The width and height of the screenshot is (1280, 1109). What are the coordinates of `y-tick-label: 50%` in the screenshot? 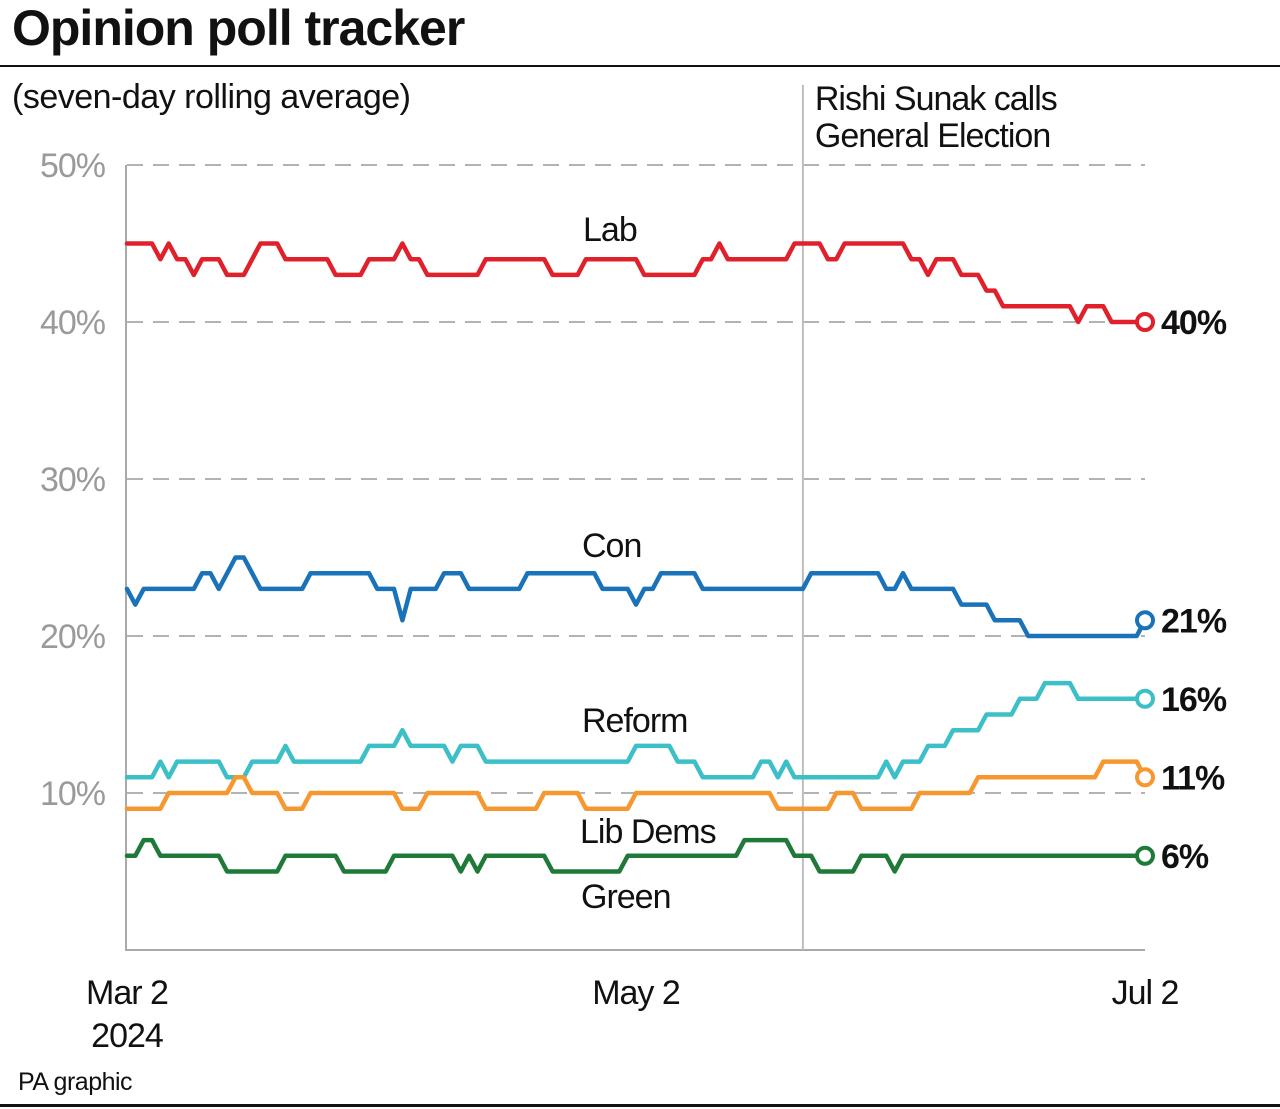 It's located at (73, 166).